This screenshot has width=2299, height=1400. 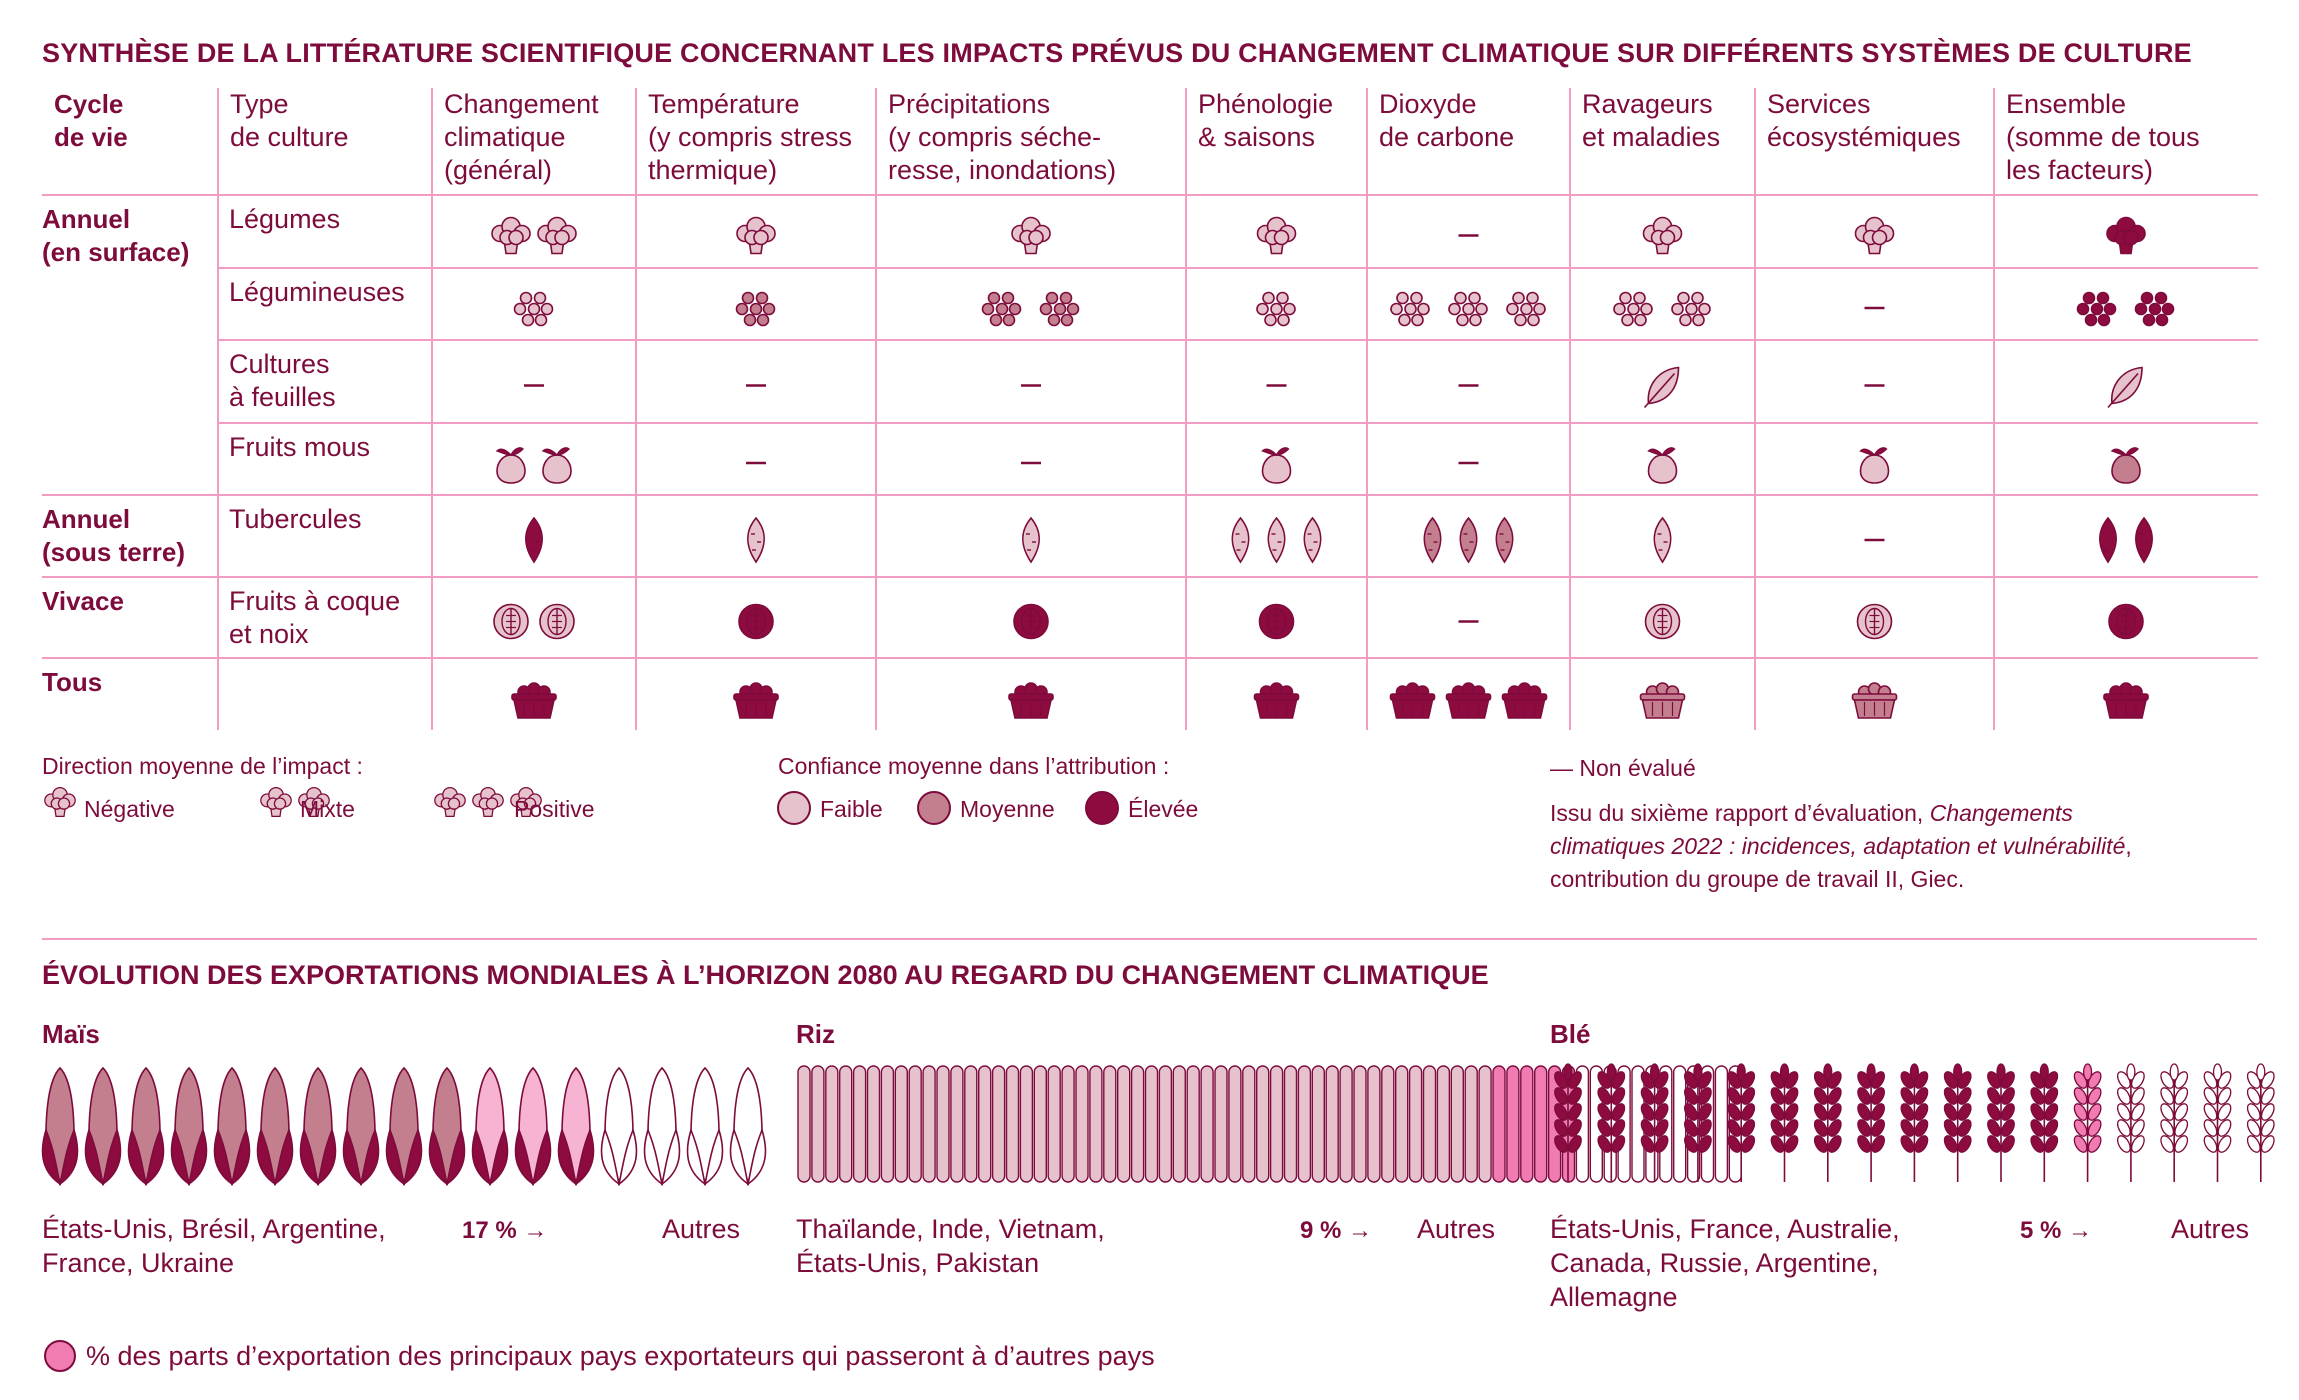 I want to click on row-cycle-label: Vivace, so click(x=83, y=601).